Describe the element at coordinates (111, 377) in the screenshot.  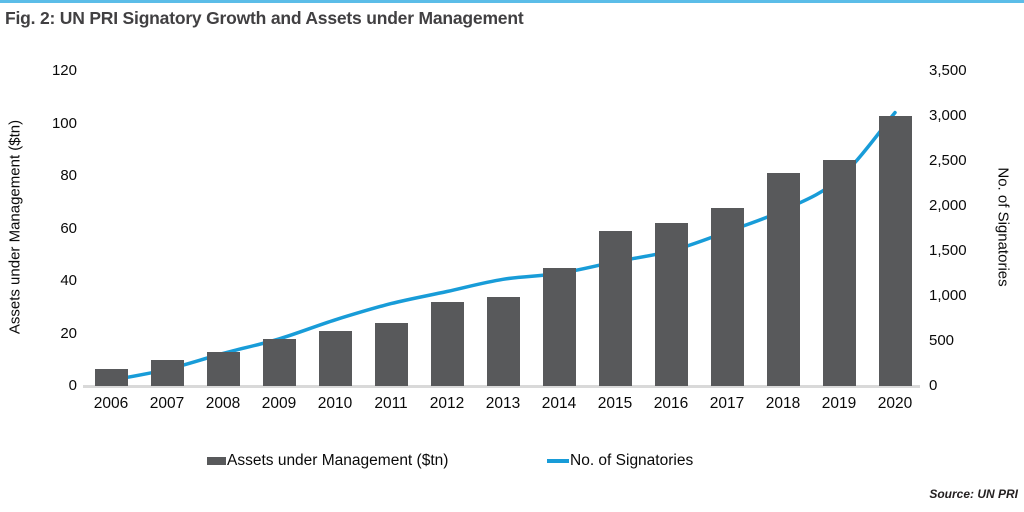
I see `bar-2006` at that location.